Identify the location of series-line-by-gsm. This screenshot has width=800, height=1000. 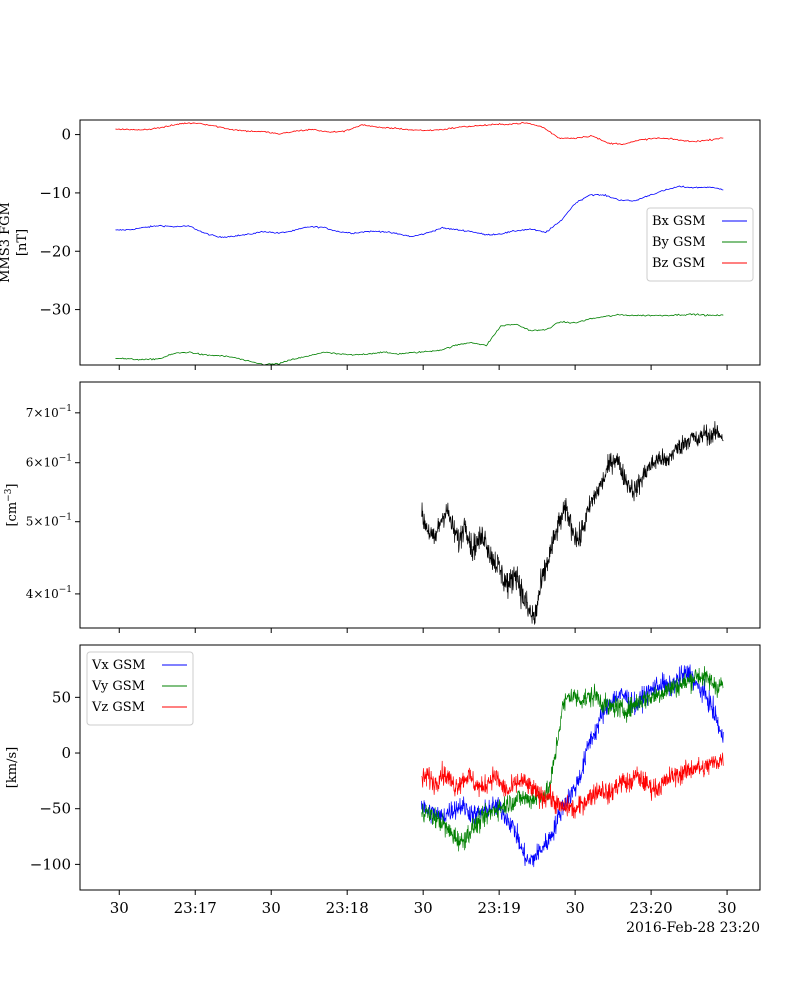
(419, 339).